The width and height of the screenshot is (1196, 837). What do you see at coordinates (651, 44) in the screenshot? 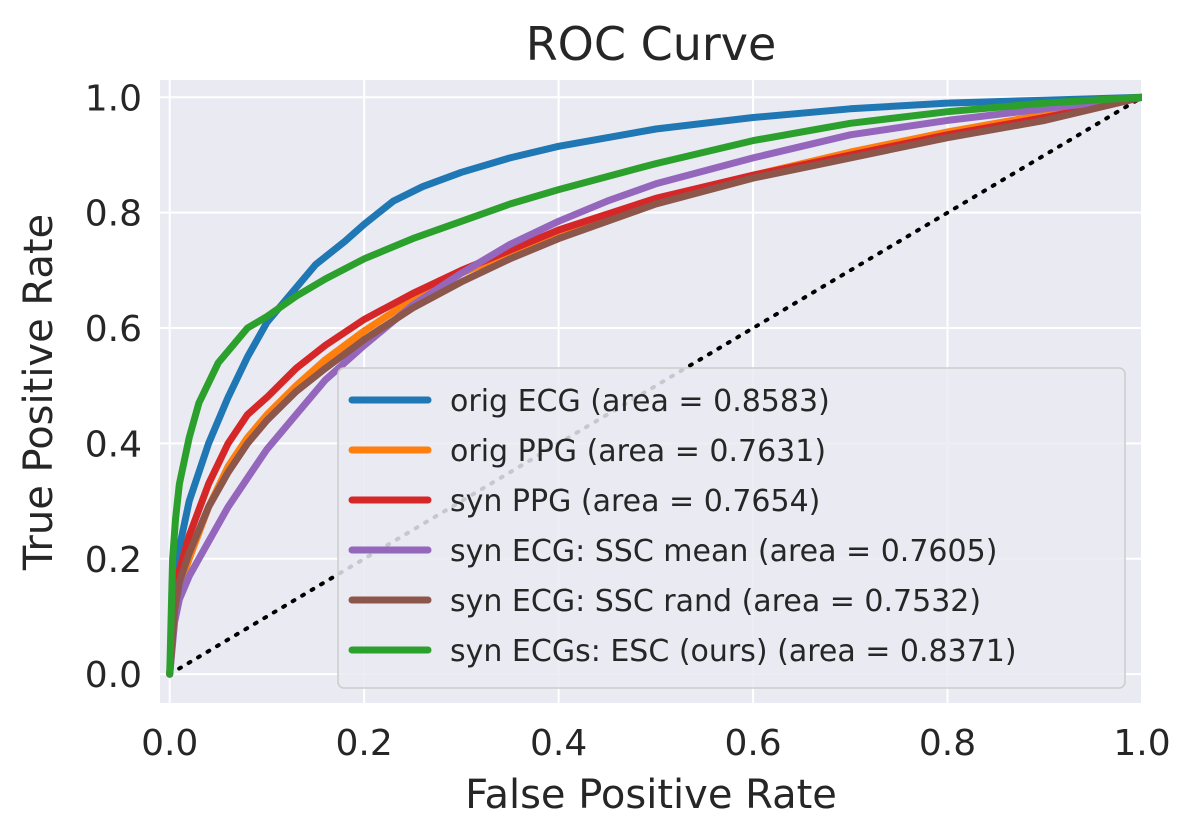
I see `chart-title: ROC Curve` at bounding box center [651, 44].